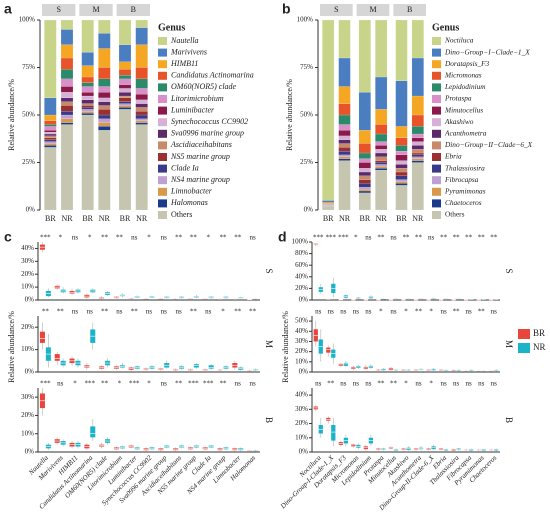 Image resolution: width=550 pixels, height=520 pixels. What do you see at coordinates (197, 98) in the screenshot?
I see `legend-label: Litorimicrobium` at bounding box center [197, 98].